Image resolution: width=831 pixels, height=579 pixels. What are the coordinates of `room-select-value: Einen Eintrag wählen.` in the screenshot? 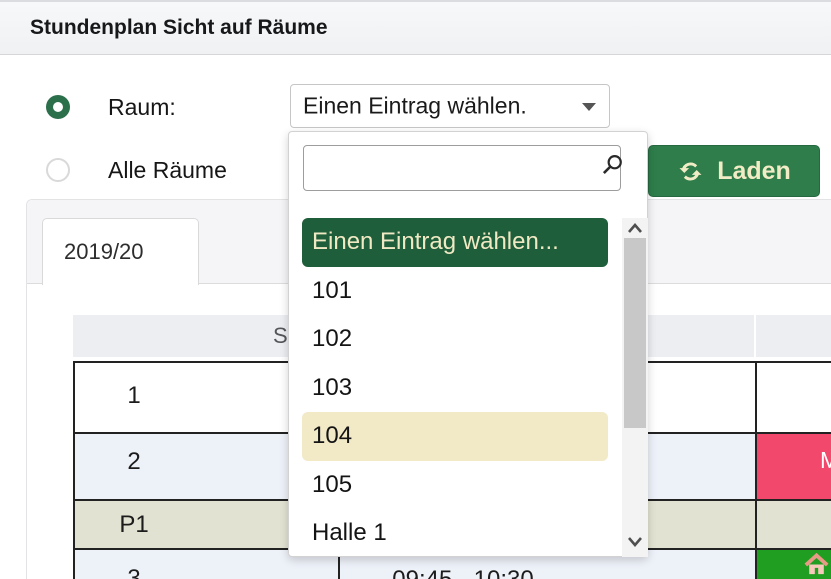 It's located at (415, 105).